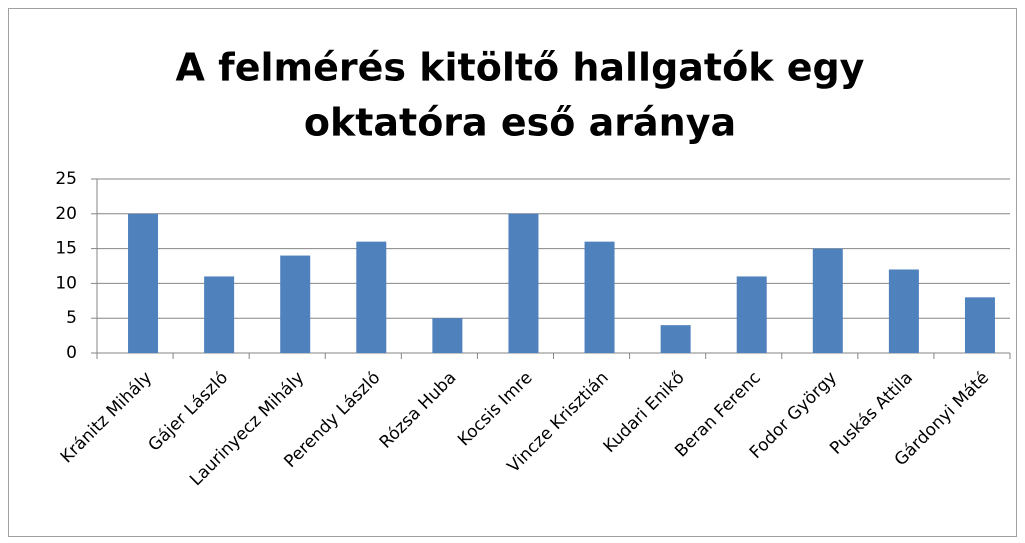  I want to click on y-tick-label: 20, so click(66, 214).